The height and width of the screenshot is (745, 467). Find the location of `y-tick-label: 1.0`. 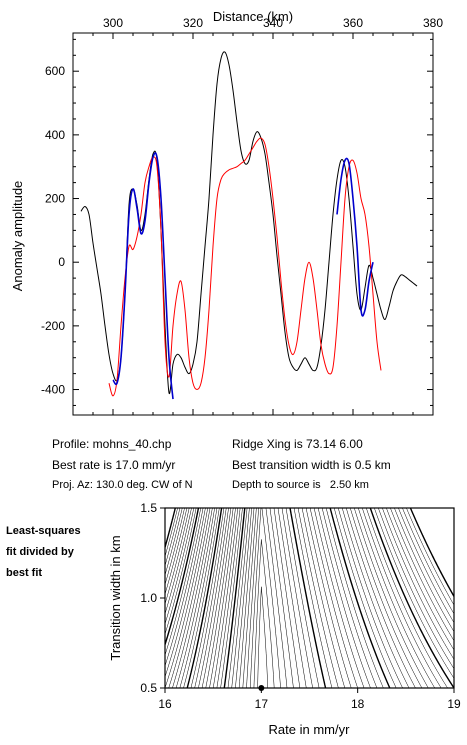

y-tick-label: 1.0 is located at coordinates (148, 598).